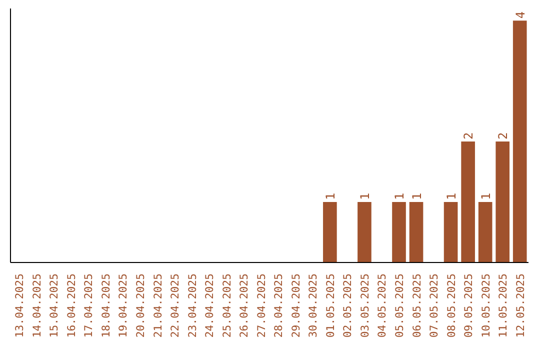  What do you see at coordinates (485, 306) in the screenshot?
I see `x-tick-label: 10.05.2025` at bounding box center [485, 306].